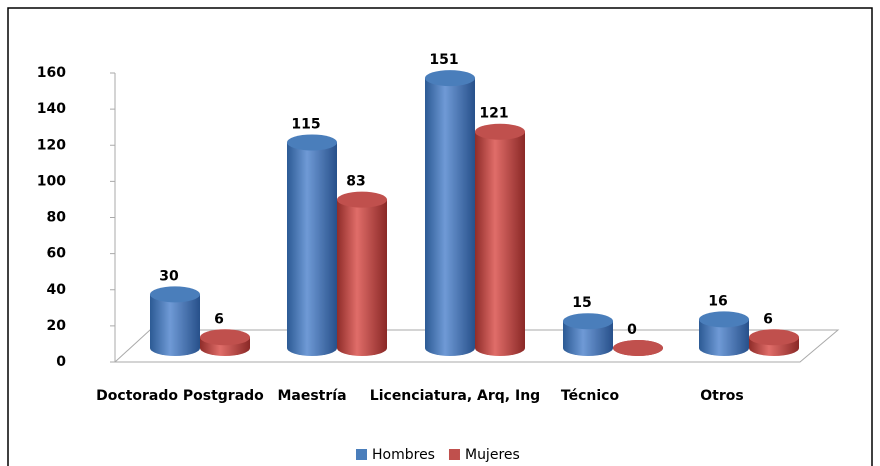 The image size is (880, 466). What do you see at coordinates (443, 60) in the screenshot?
I see `data-label: 151` at bounding box center [443, 60].